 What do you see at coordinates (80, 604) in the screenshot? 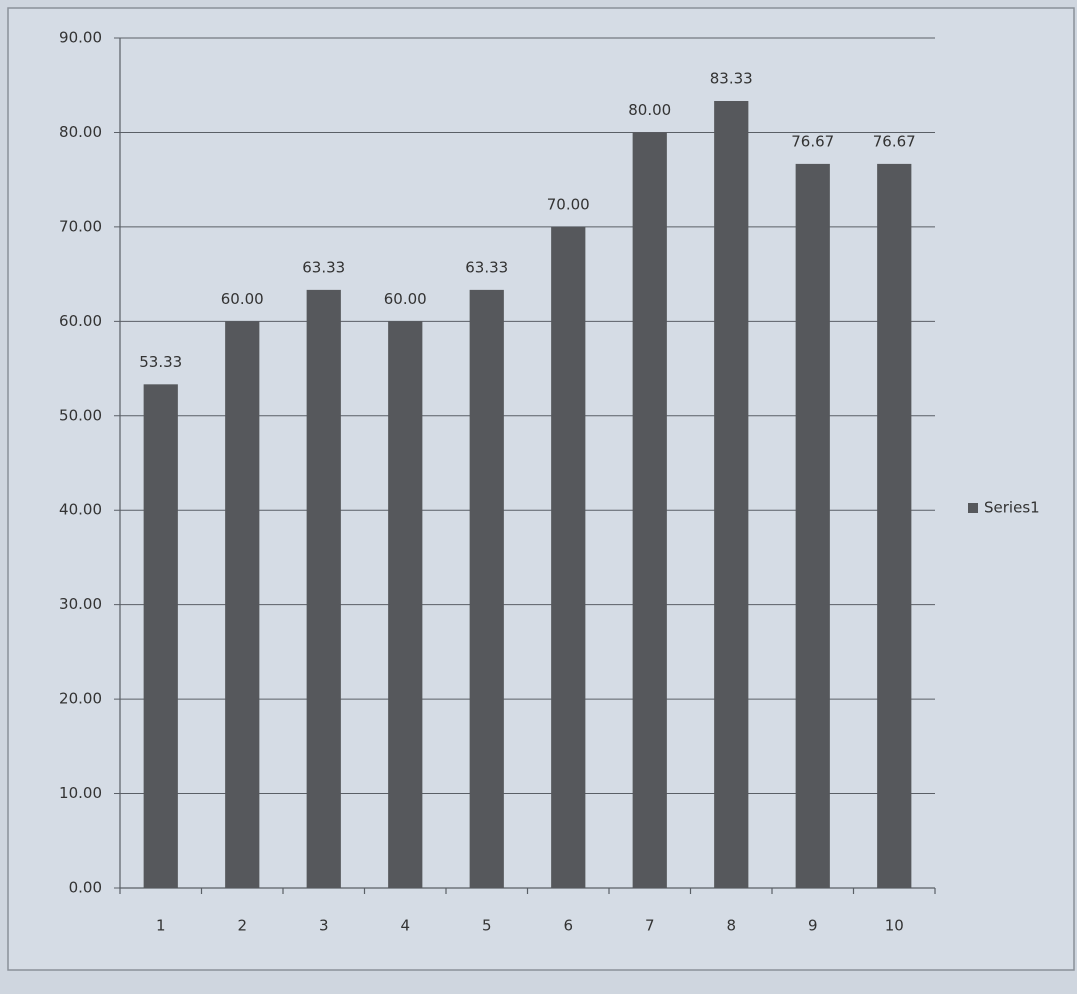
I see `y-tick-label: 30.00` at bounding box center [80, 604].